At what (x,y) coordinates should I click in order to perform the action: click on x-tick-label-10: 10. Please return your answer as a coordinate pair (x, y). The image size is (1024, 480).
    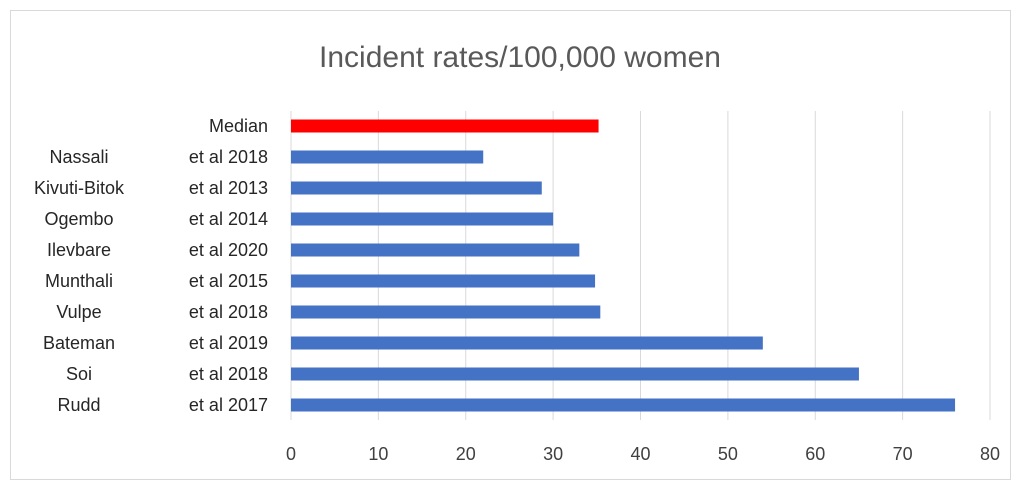
    Looking at the image, I should click on (378, 454).